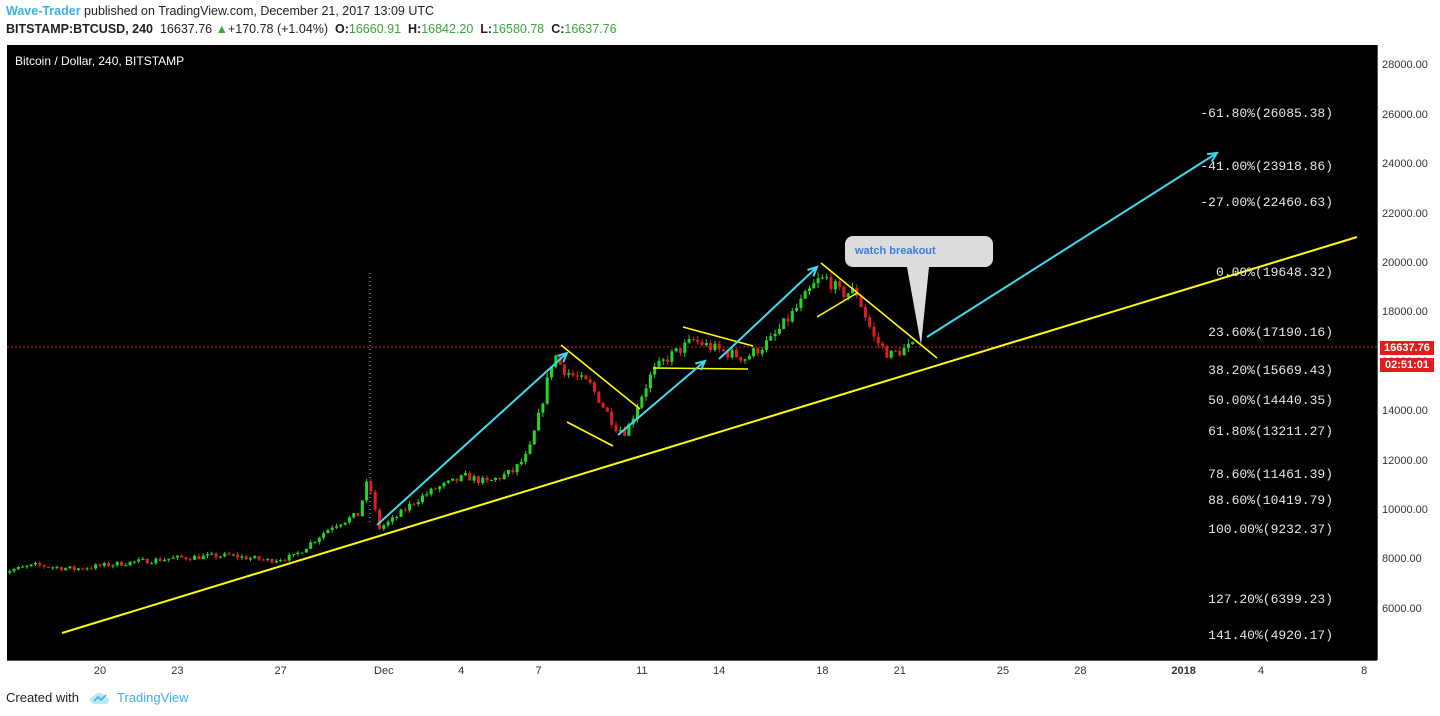 This screenshot has width=1440, height=716. What do you see at coordinates (1266, 167) in the screenshot?
I see `fib-level-label: -41.00%(23918.86)` at bounding box center [1266, 167].